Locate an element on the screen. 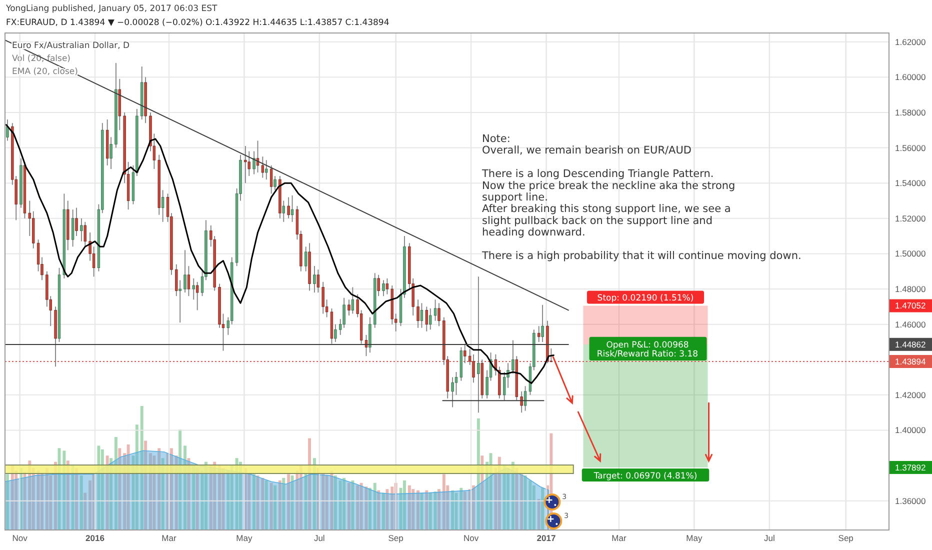 The height and width of the screenshot is (550, 932). y-tick-label: 1.37892 is located at coordinates (910, 467).